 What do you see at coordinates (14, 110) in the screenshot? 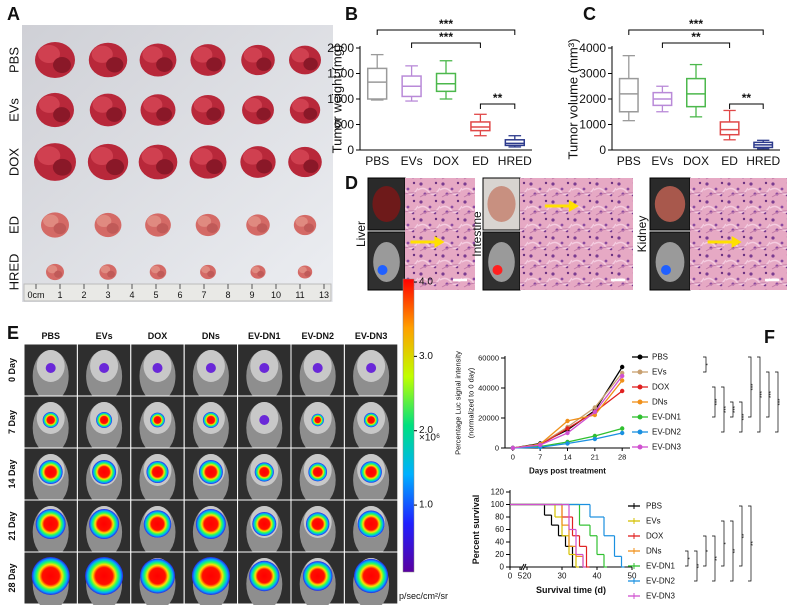
I see `row-label: EVs` at bounding box center [14, 110].